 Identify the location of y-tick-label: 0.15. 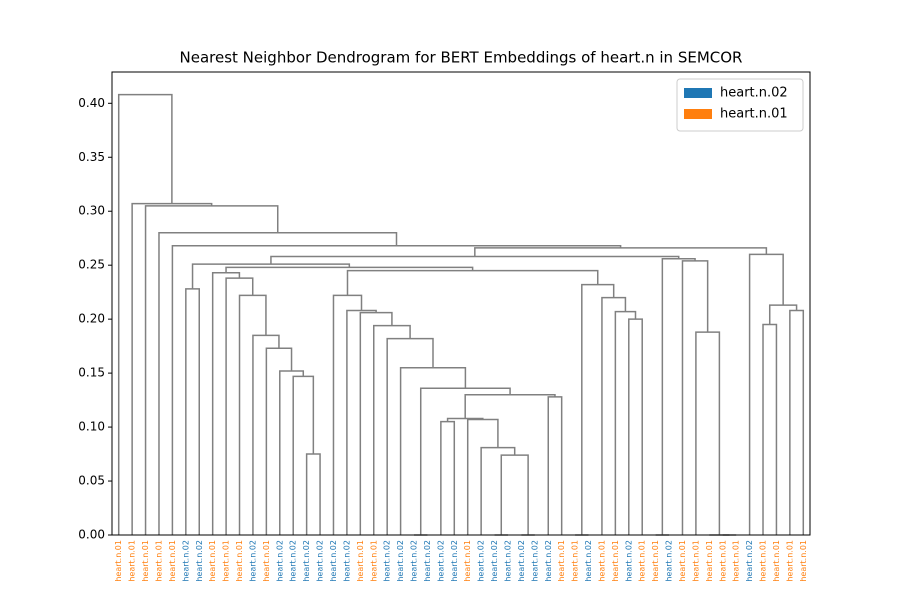
(91, 373).